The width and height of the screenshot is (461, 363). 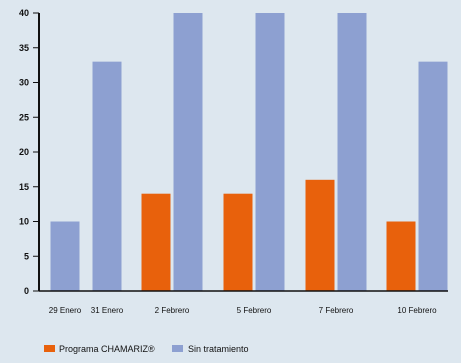 I want to click on legend: Programa CHAMARIZ® Sin tratamiento, so click(x=146, y=349).